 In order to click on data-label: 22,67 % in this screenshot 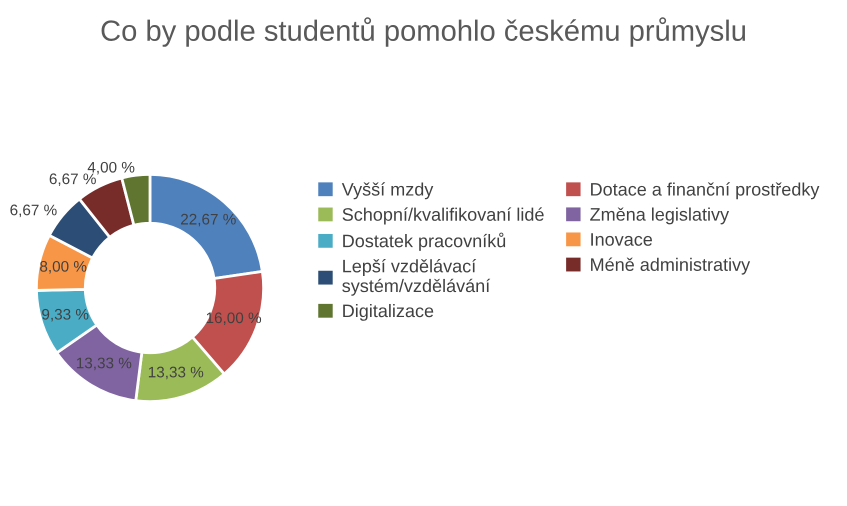, I will do `click(208, 220)`.